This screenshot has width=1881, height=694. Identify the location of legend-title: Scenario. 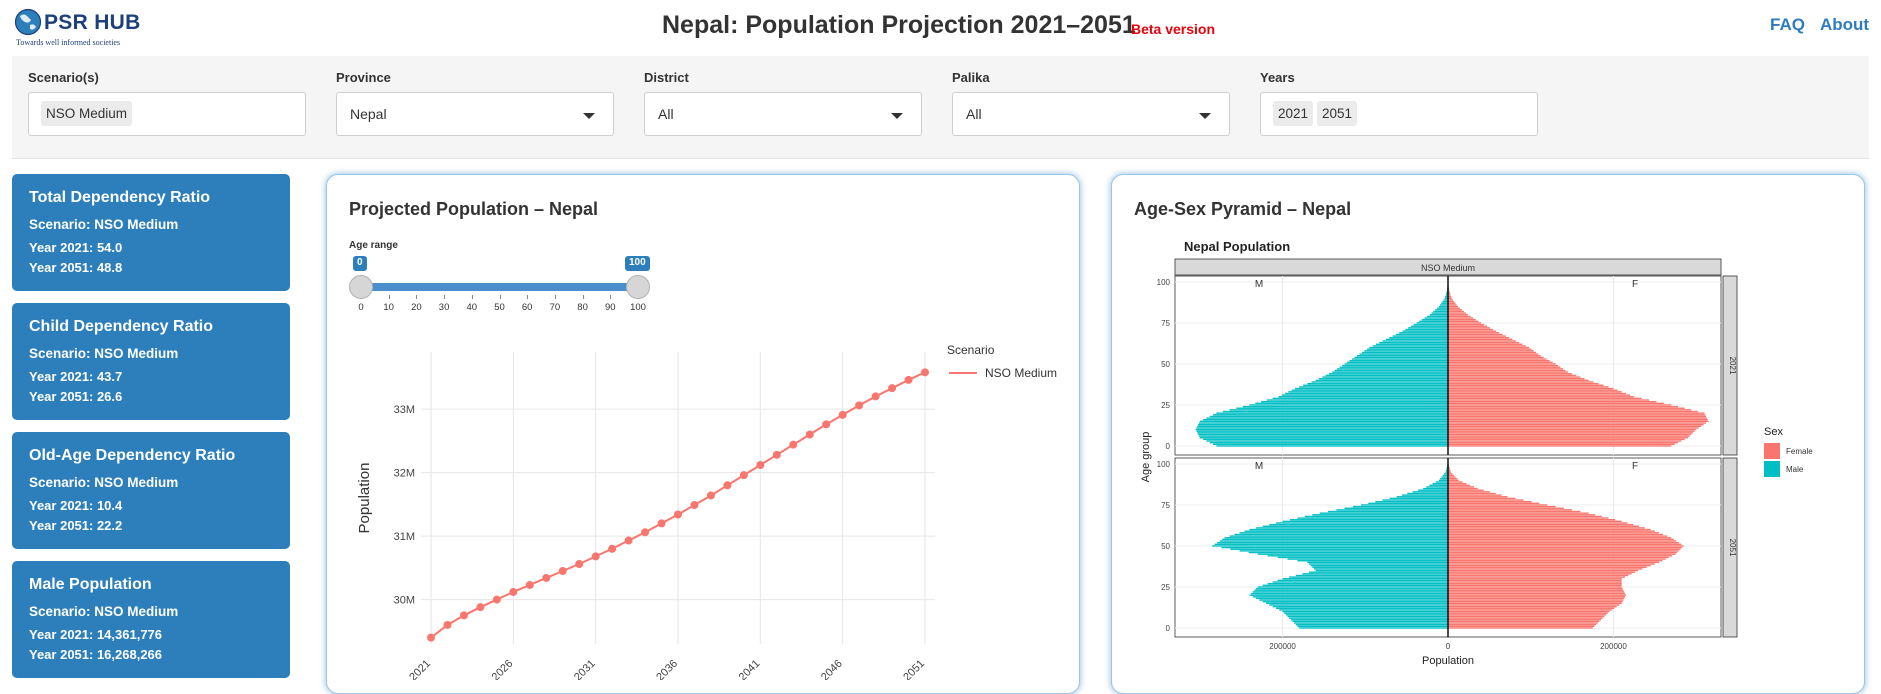
(971, 350).